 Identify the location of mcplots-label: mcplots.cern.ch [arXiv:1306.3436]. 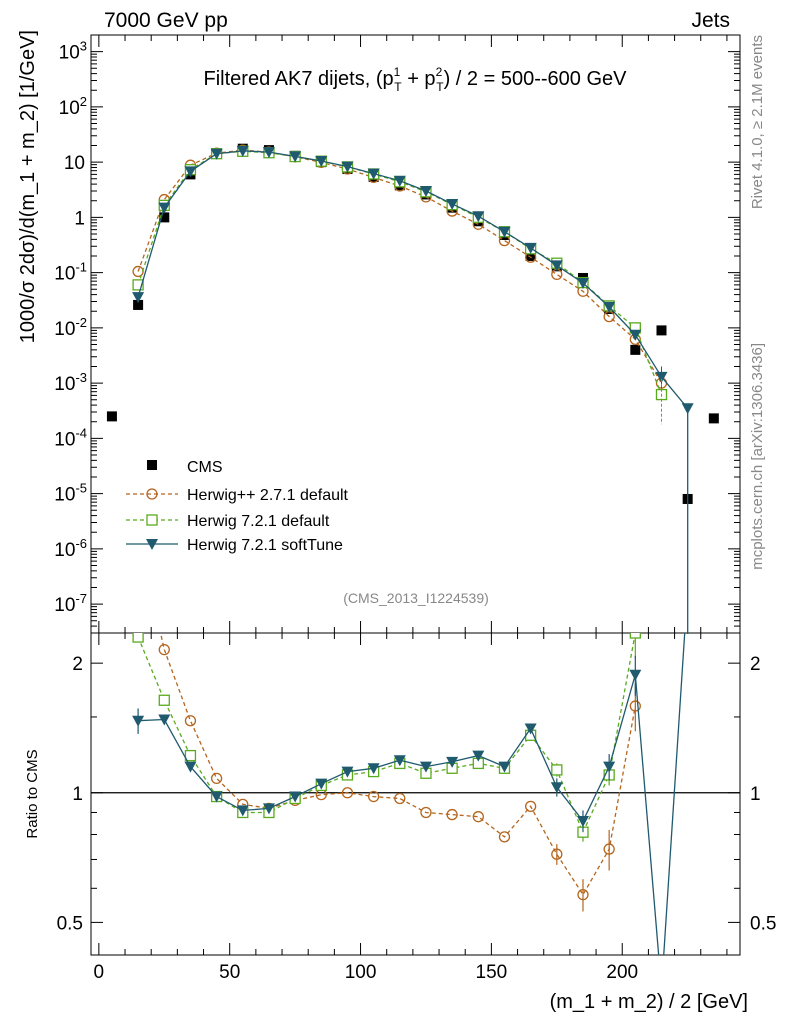
(757, 456).